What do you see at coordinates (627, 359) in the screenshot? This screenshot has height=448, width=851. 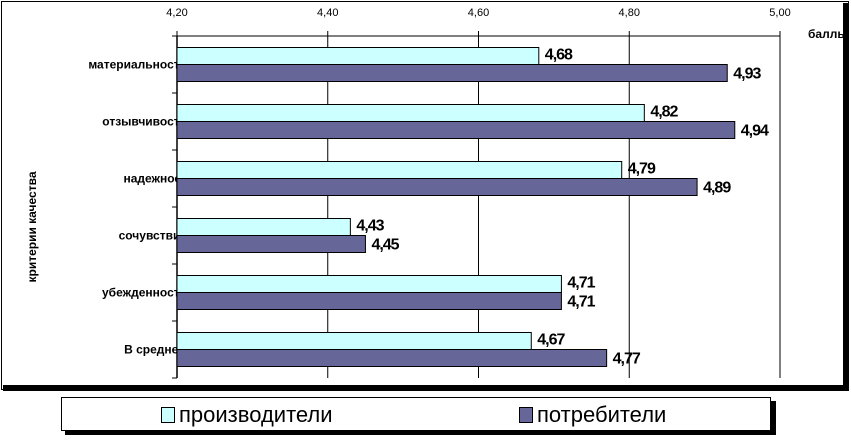 I see `data-label: 4,77` at bounding box center [627, 359].